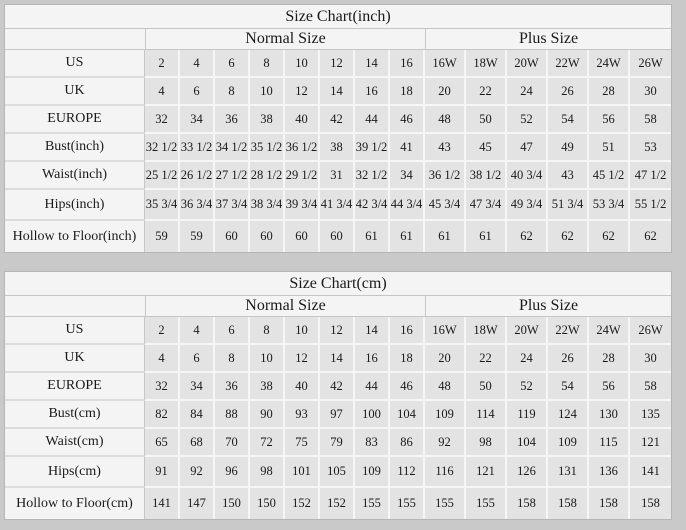 The width and height of the screenshot is (686, 530). I want to click on size-value-cell: 16, so click(407, 331).